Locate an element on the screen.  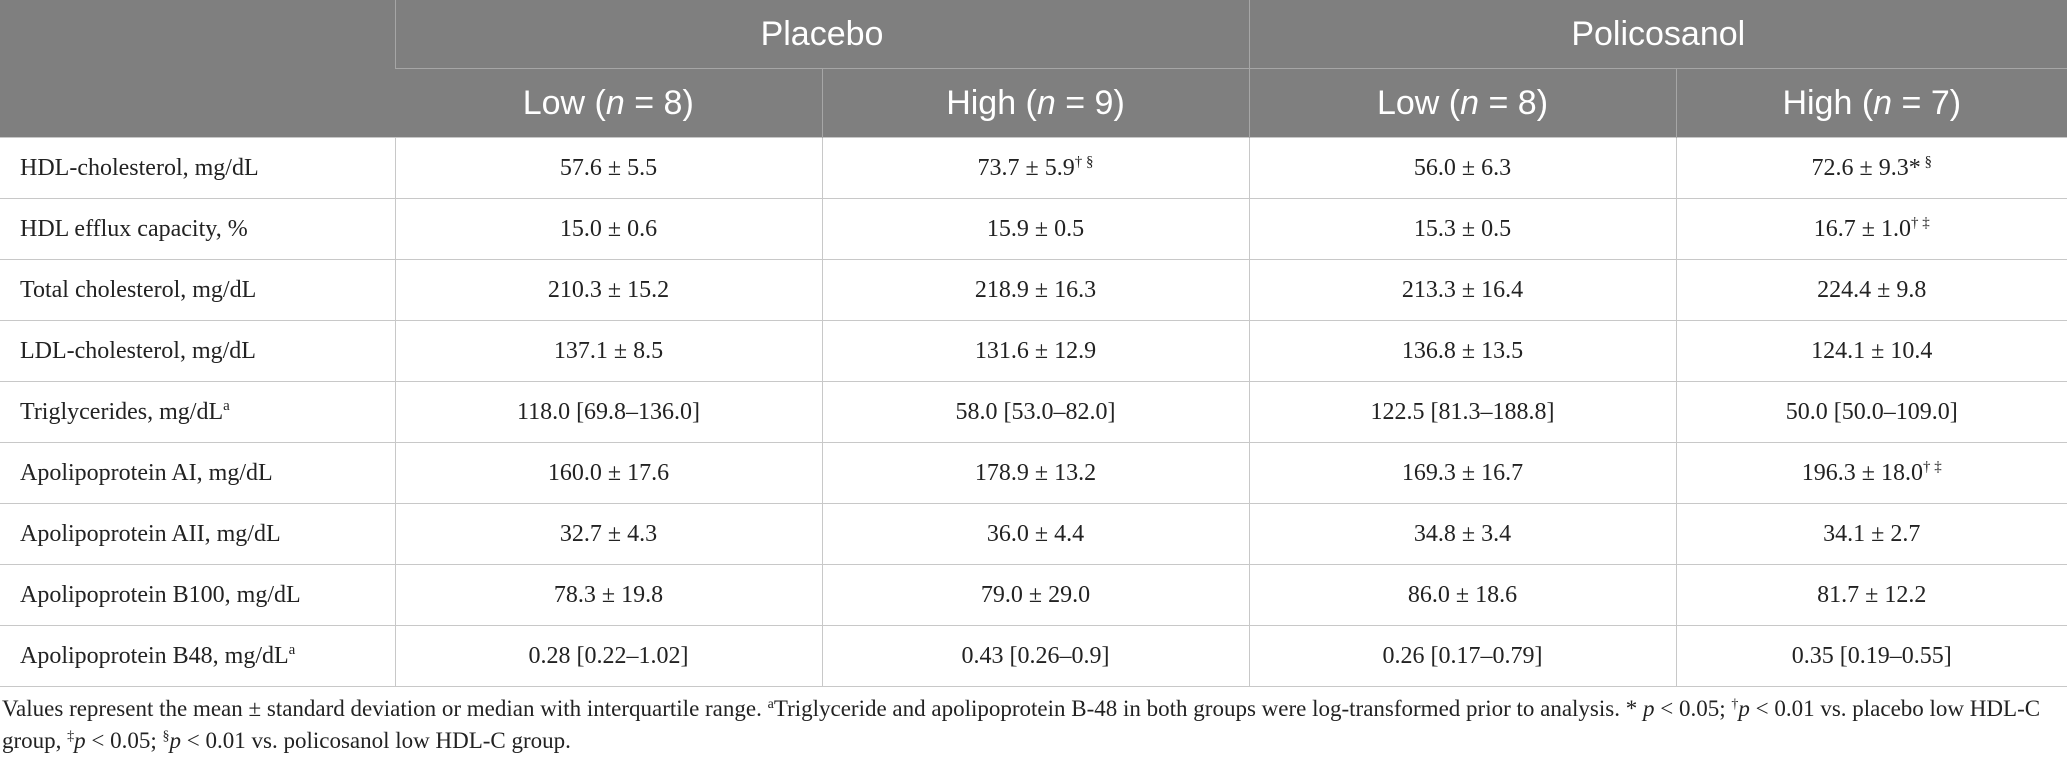
row-label: LDL-cholesterol, mg/dL is located at coordinates (198, 351).